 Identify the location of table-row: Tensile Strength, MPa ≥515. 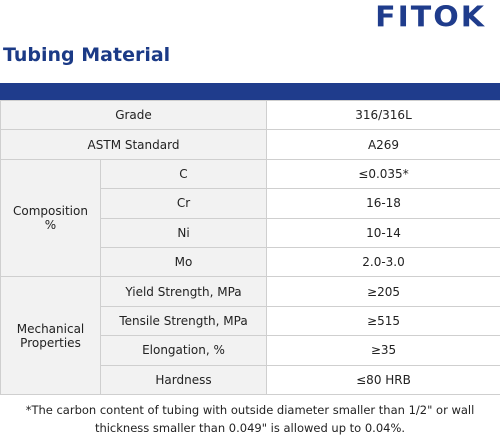
(250, 321).